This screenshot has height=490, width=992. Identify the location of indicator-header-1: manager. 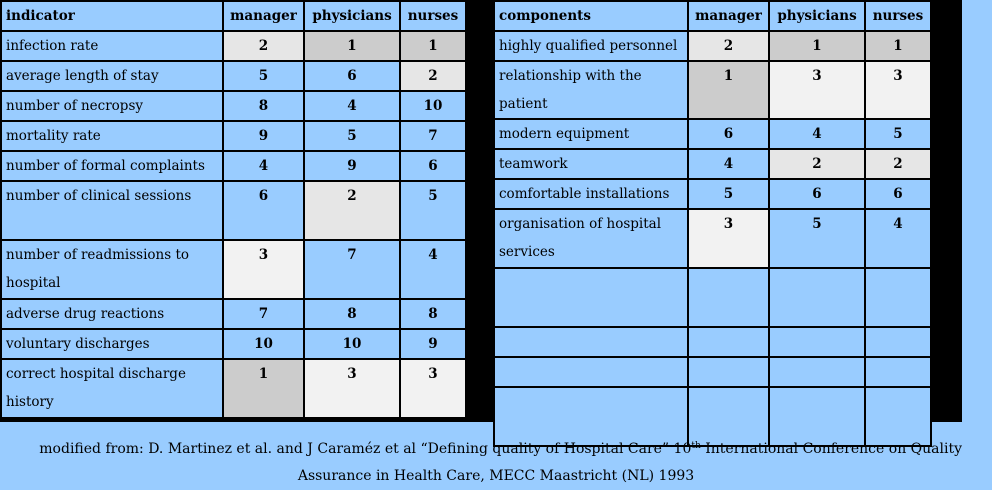
(263, 16).